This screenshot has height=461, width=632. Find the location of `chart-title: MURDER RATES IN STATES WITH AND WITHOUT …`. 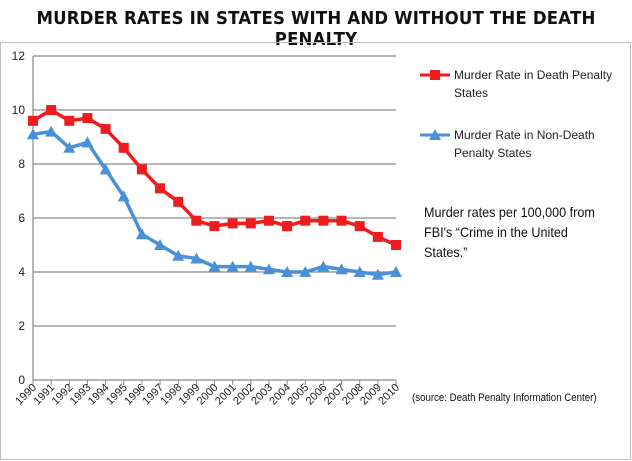

chart-title: MURDER RATES IN STATES WITH AND WITHOUT … is located at coordinates (316, 29).